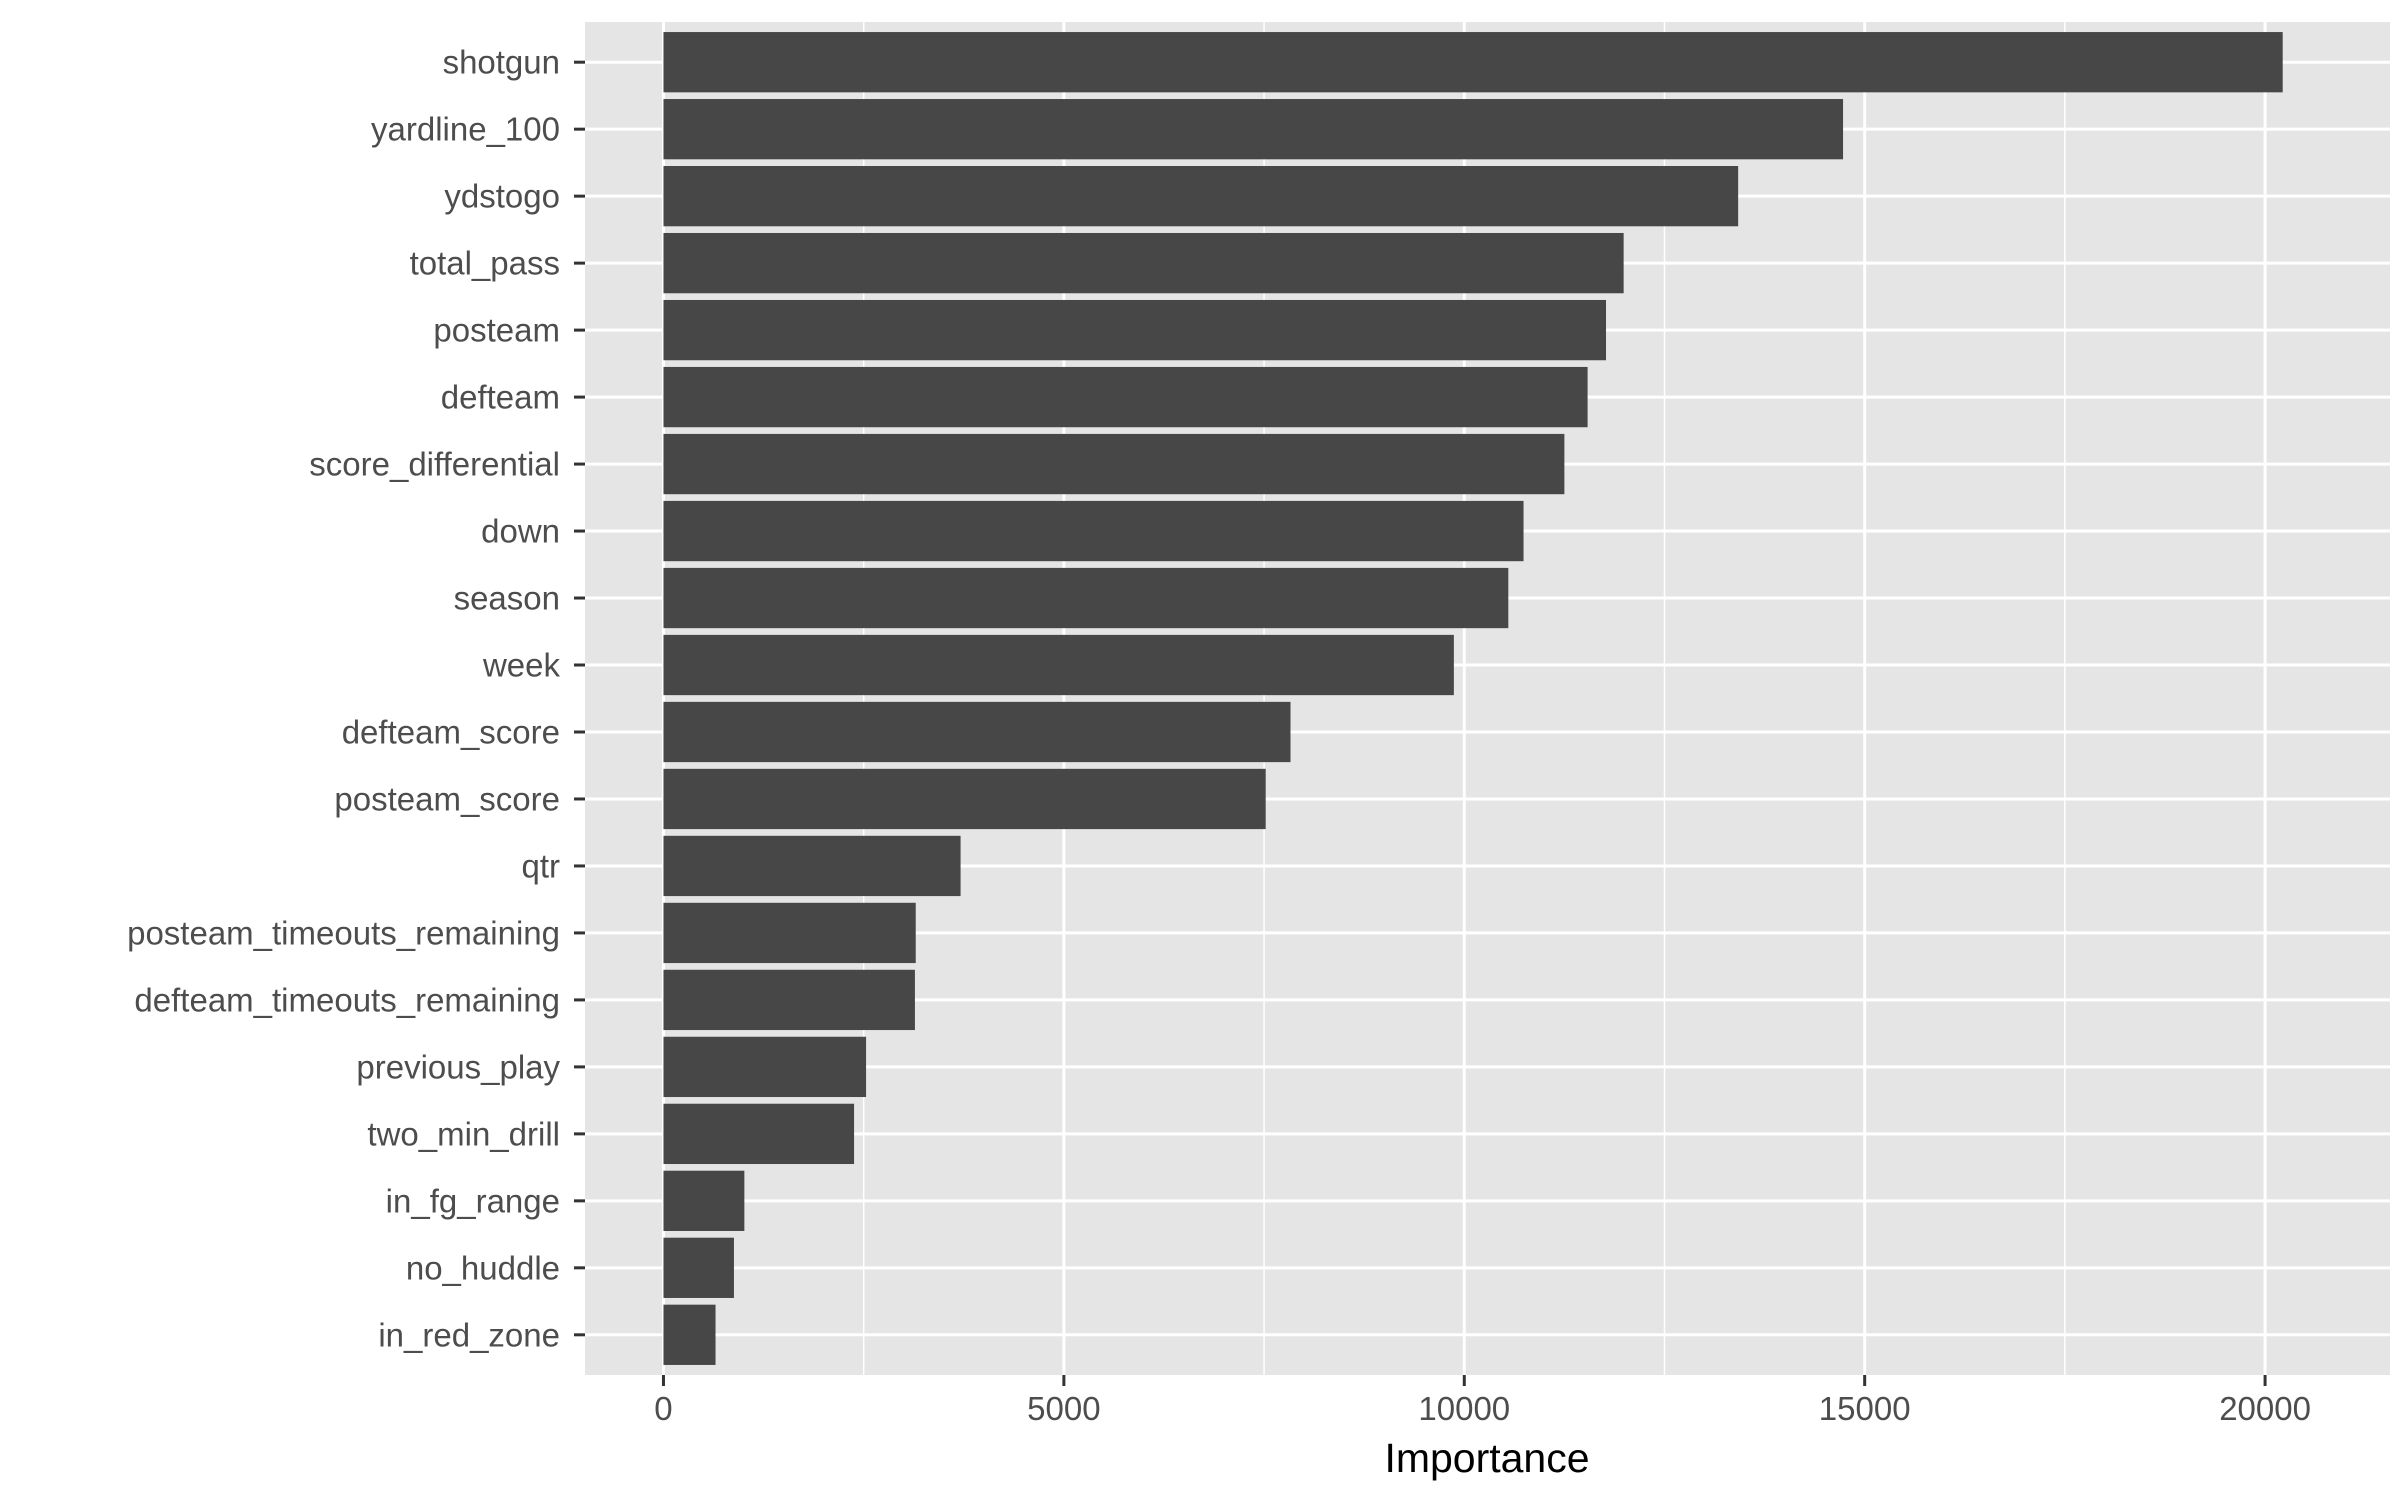  Describe the element at coordinates (1464, 1408) in the screenshot. I see `x-tick-label: 10000` at that location.